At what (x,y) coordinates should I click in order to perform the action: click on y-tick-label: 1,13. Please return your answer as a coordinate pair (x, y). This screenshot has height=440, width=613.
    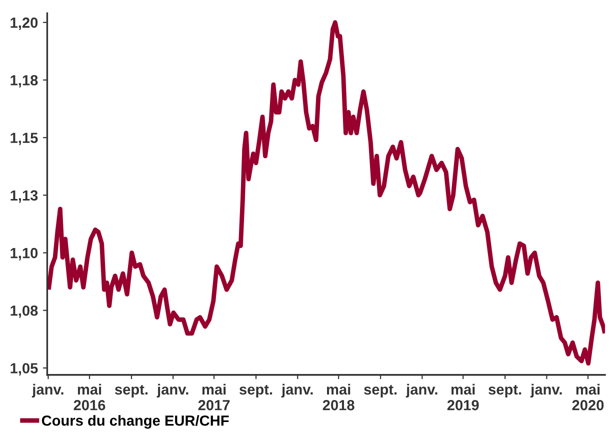
    Looking at the image, I should click on (24, 196).